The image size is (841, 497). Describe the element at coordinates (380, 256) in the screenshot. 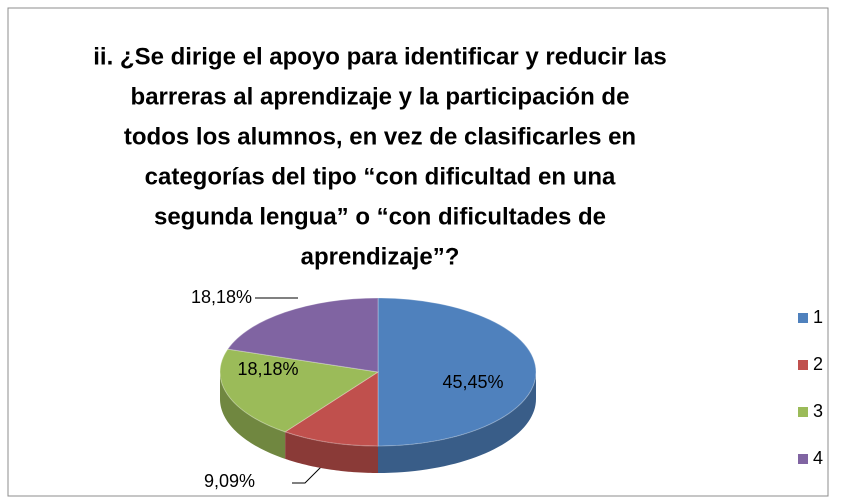

I see `chart-title: aprendizaje”?` at that location.